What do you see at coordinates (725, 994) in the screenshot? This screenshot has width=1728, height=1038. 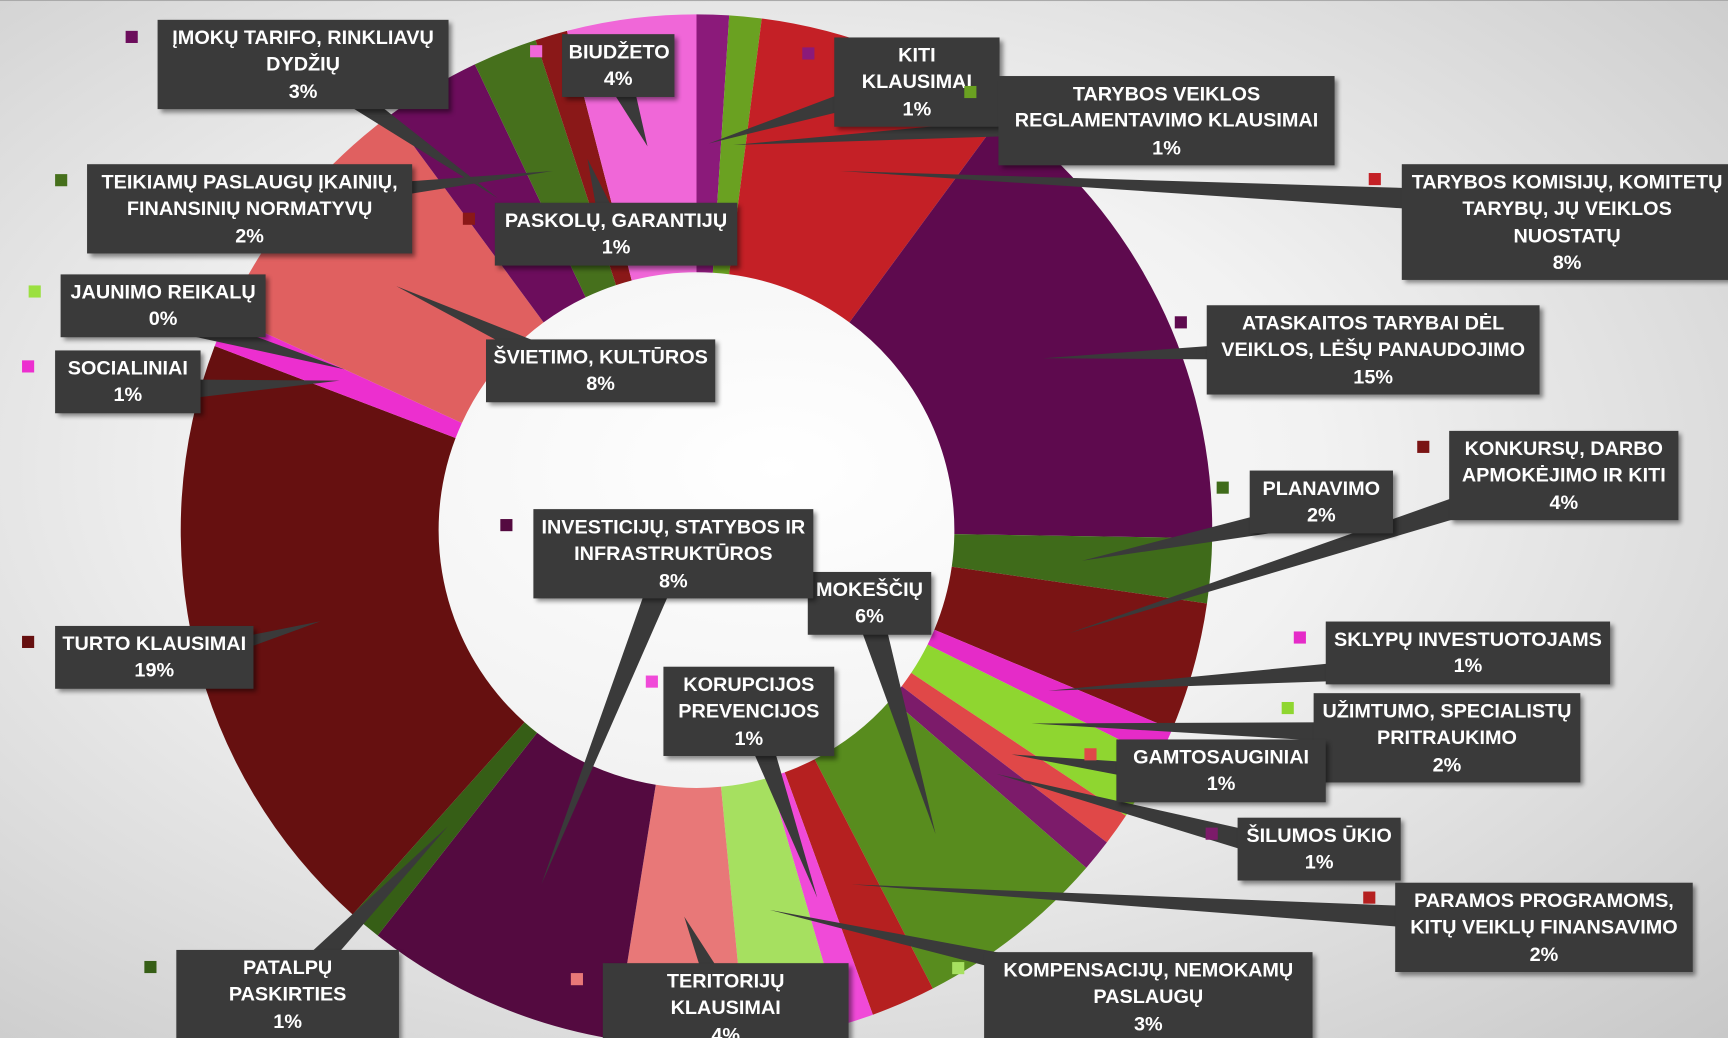 I see `category-label: TERITORIJŲ KLAUSIMAI` at bounding box center [725, 994].